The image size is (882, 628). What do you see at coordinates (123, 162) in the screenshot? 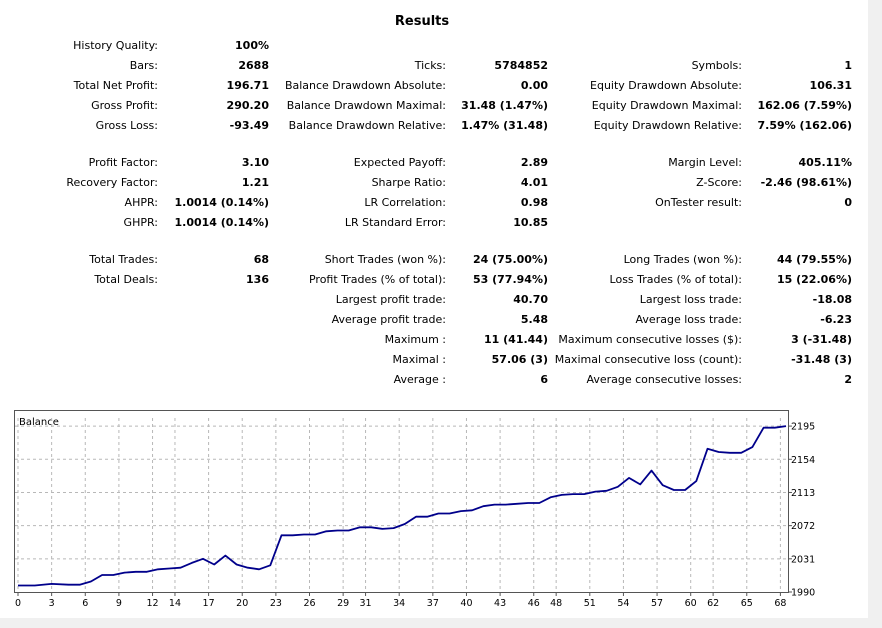
I see `profit-factor-label: Profit Factor:` at bounding box center [123, 162].